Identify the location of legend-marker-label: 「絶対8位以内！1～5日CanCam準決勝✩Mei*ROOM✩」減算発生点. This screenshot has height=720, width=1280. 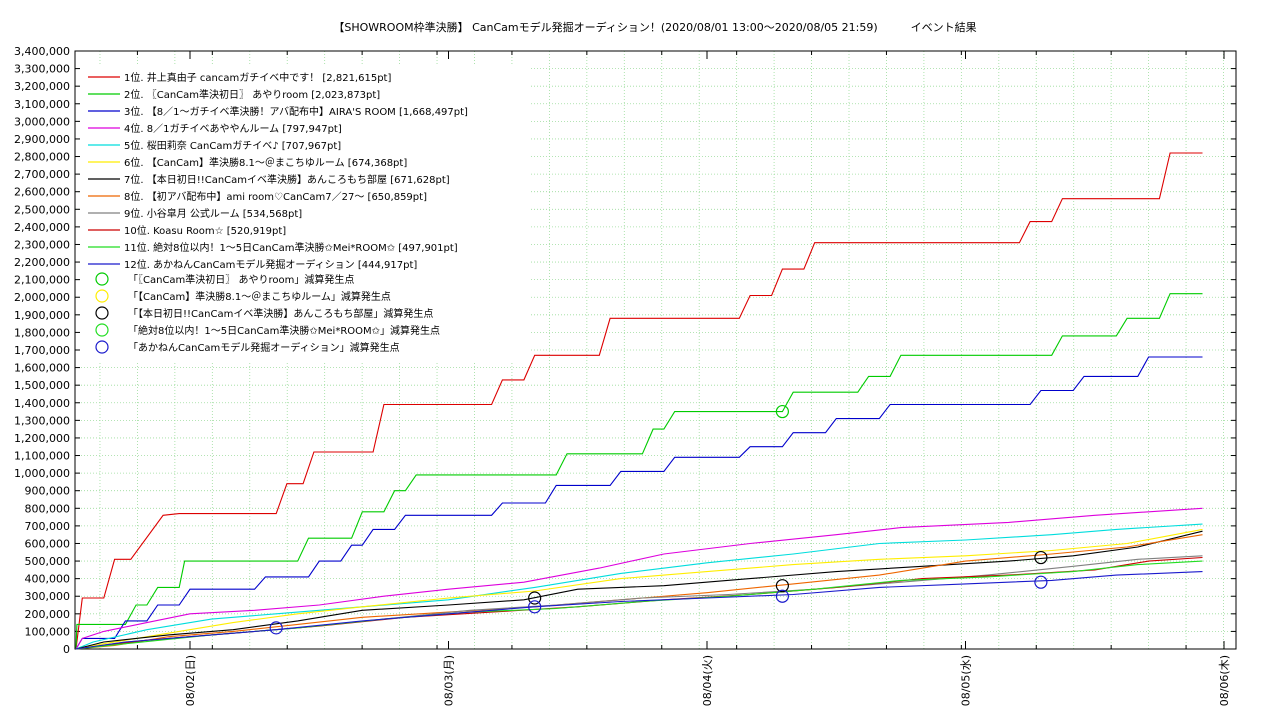
(284, 330).